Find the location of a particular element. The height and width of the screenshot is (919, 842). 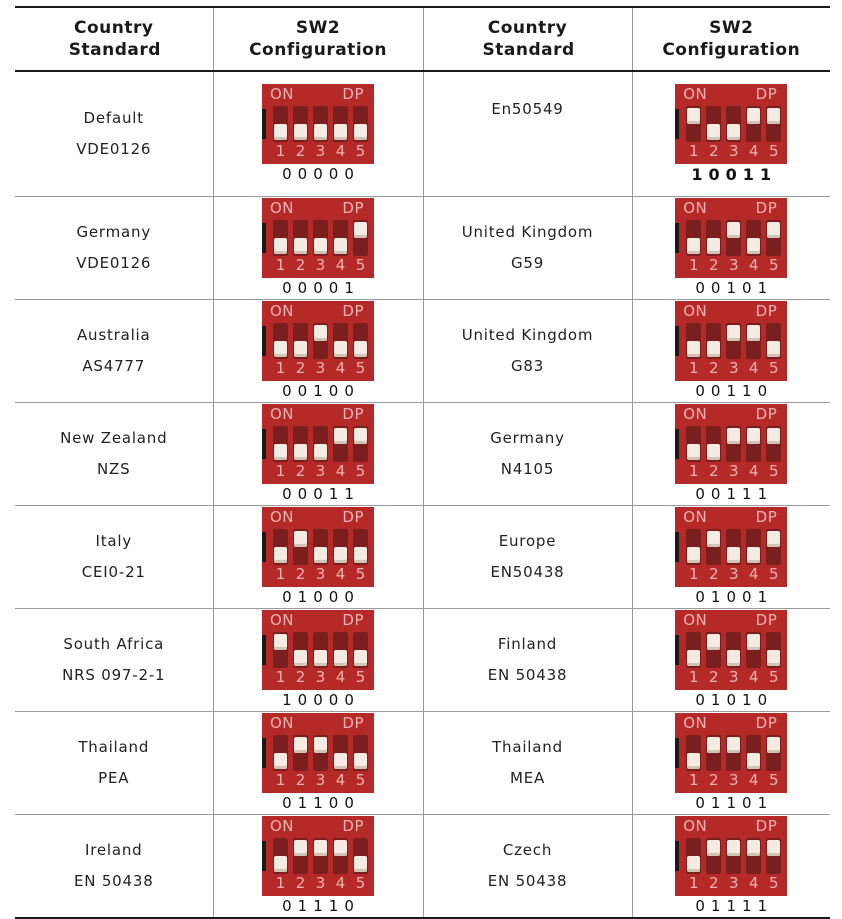

sw2-code: 01110 is located at coordinates (321, 906).